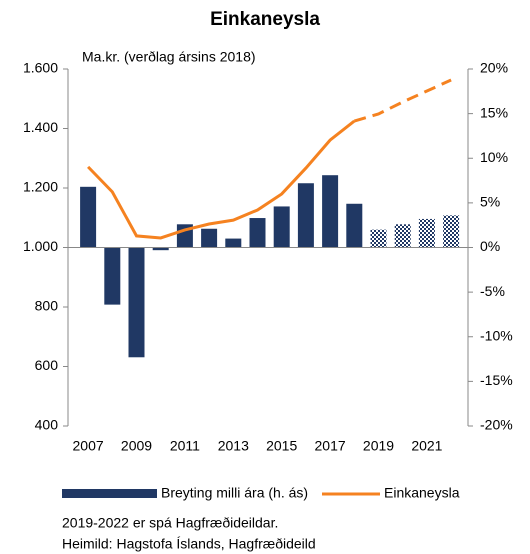 This screenshot has width=530, height=554. What do you see at coordinates (170, 523) in the screenshot?
I see `note: 2019-2022 er spá Hagfræðideildar.` at bounding box center [170, 523].